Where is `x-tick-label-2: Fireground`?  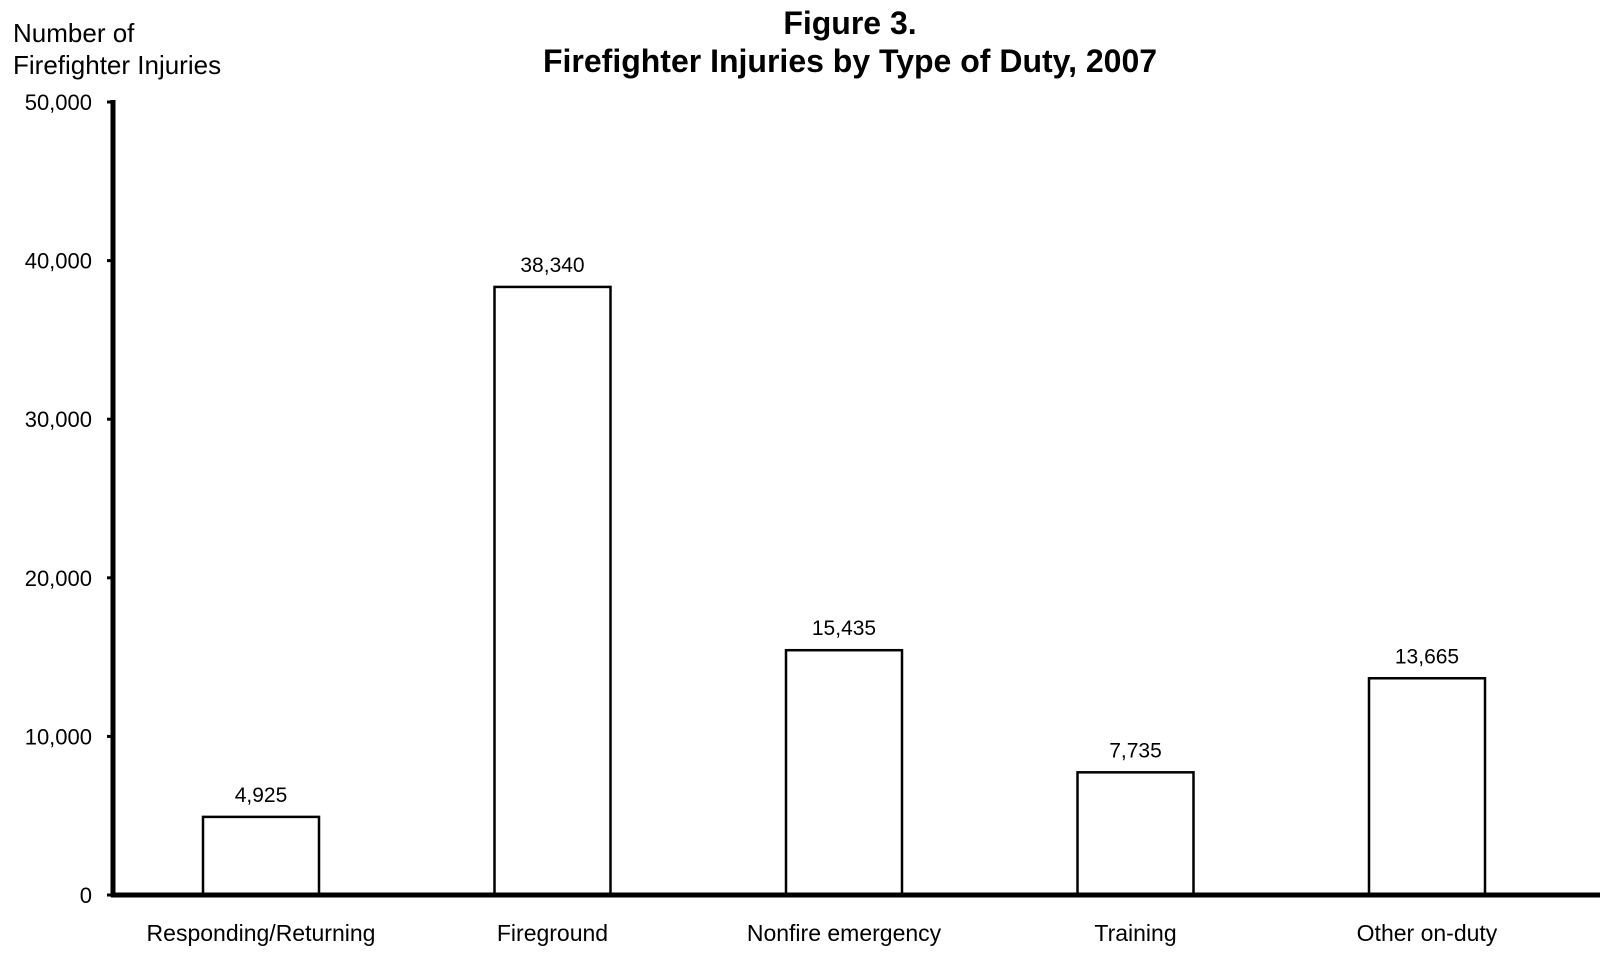
x-tick-label-2: Fireground is located at coordinates (552, 933).